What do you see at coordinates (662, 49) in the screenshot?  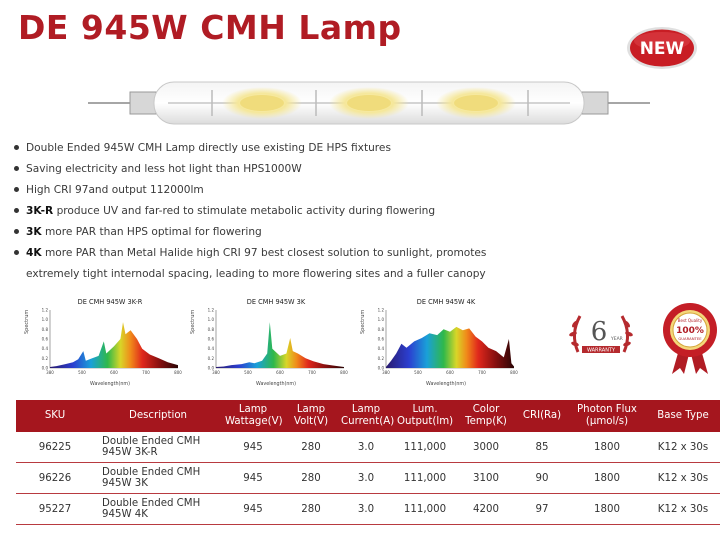 I see `new-badge-text: NEW` at bounding box center [662, 49].